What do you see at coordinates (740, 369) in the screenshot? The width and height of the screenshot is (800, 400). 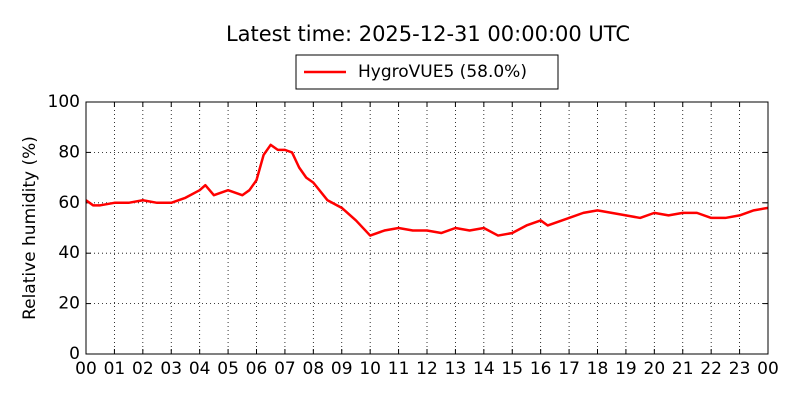 I see `x-tick-label: 23` at bounding box center [740, 369].